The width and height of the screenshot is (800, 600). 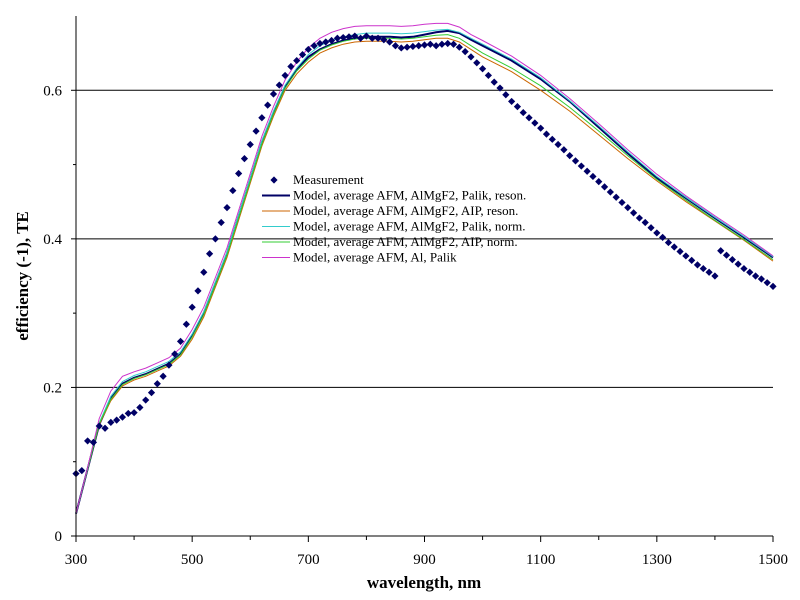 I want to click on x-tick-label: 1300, so click(x=657, y=560).